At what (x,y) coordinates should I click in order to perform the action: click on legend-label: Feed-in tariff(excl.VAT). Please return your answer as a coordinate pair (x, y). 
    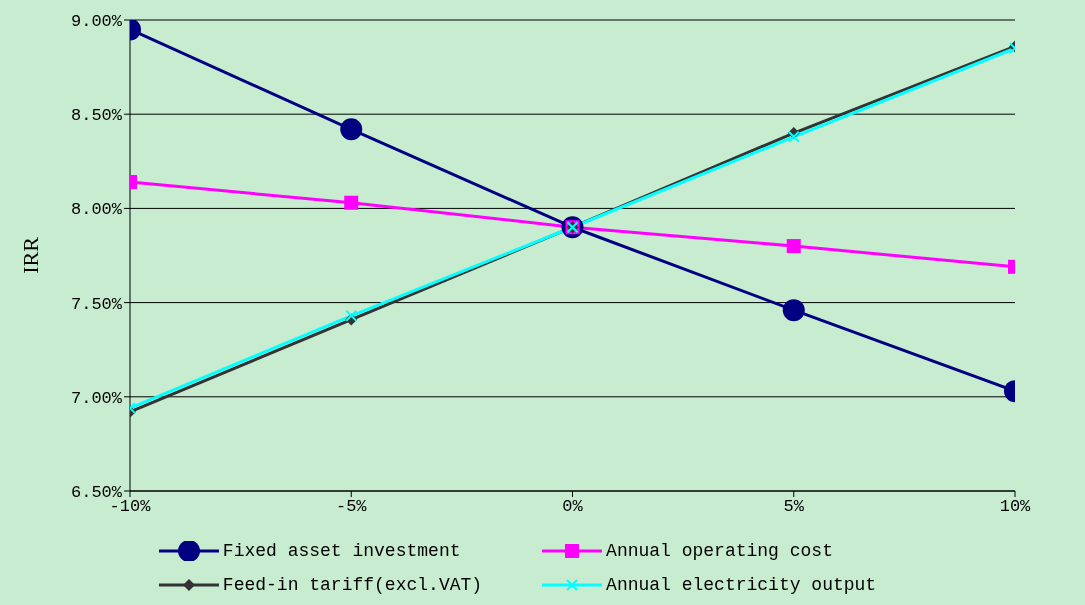
    Looking at the image, I should click on (352, 585).